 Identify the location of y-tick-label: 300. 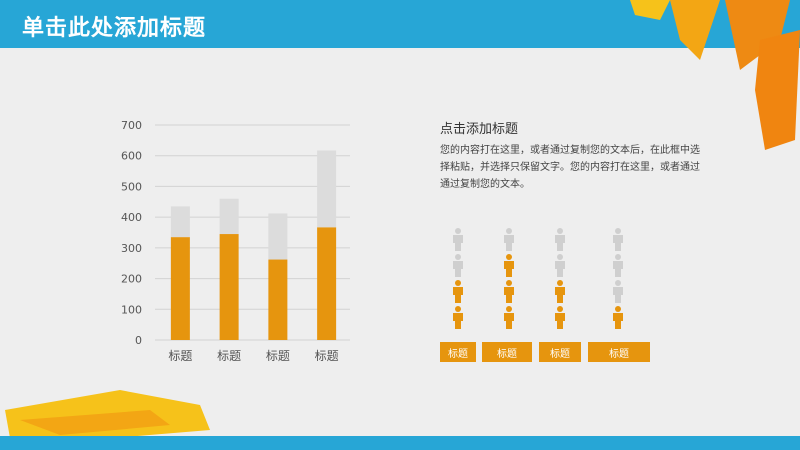
(131, 248).